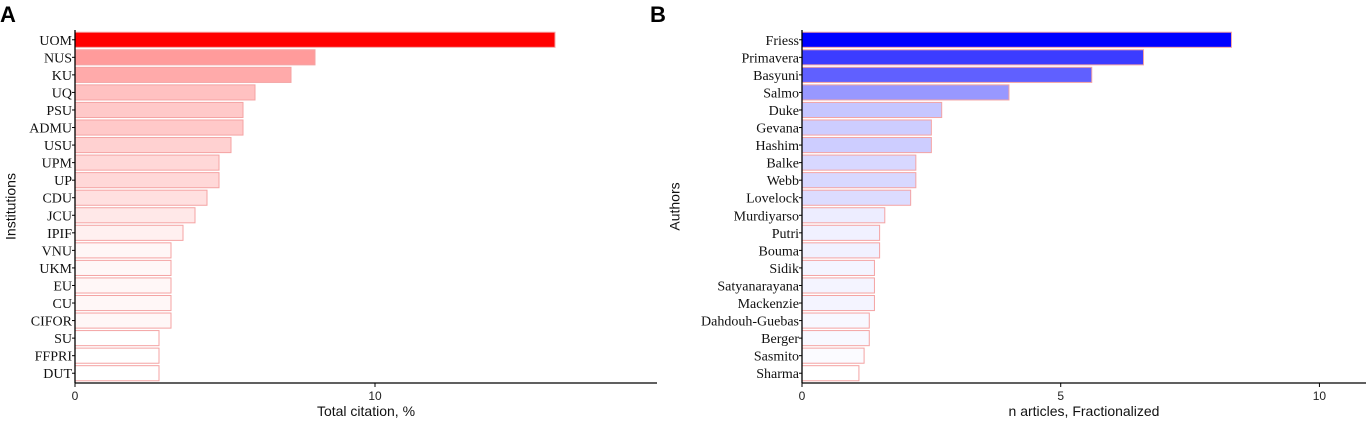 The width and height of the screenshot is (1366, 421). Describe the element at coordinates (59, 216) in the screenshot. I see `category-label: JCU` at that location.